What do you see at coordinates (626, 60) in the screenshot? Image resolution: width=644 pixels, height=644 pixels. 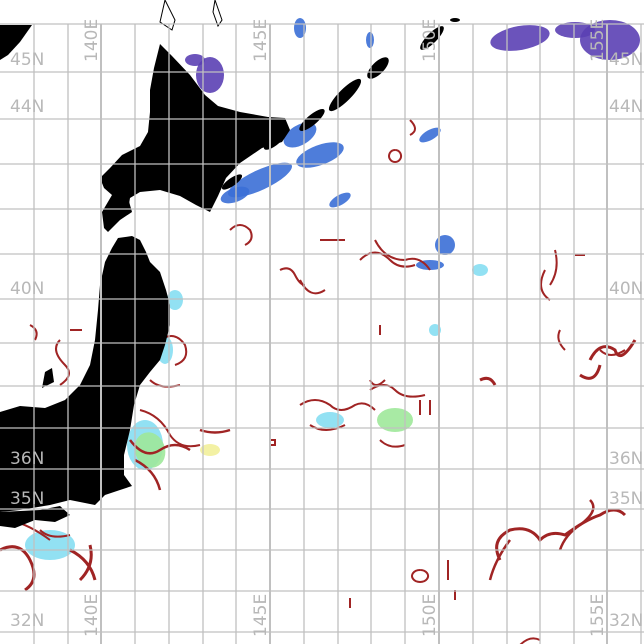 I see `lat-label-right: 45N` at bounding box center [626, 60].